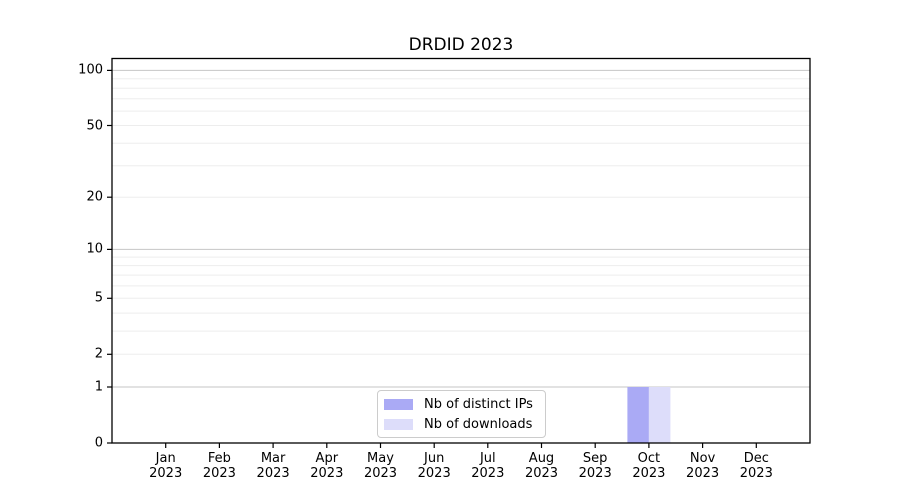 This screenshot has width=900, height=500. I want to click on x-tick-label-nov: Nov 2023, so click(702, 466).